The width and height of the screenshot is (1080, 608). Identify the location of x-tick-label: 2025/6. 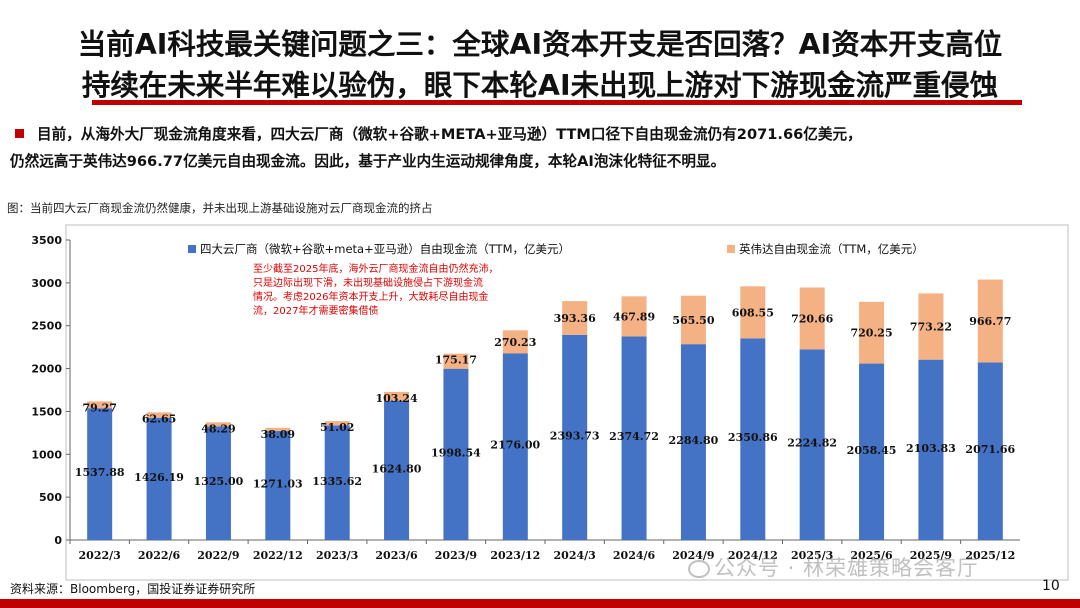
(871, 555).